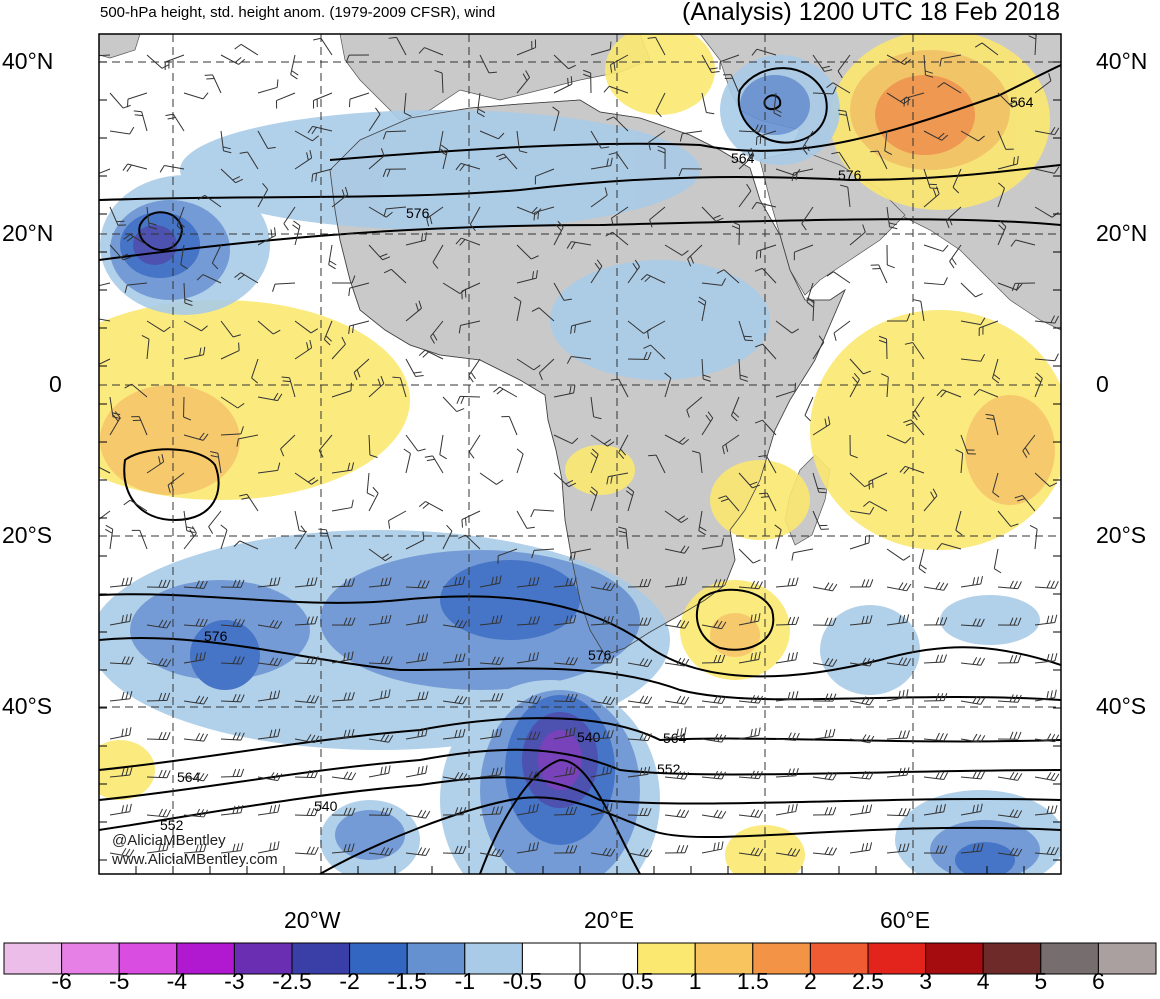 This screenshot has height=999, width=1160. What do you see at coordinates (983, 981) in the screenshot?
I see `colorbar-label: 4` at bounding box center [983, 981].